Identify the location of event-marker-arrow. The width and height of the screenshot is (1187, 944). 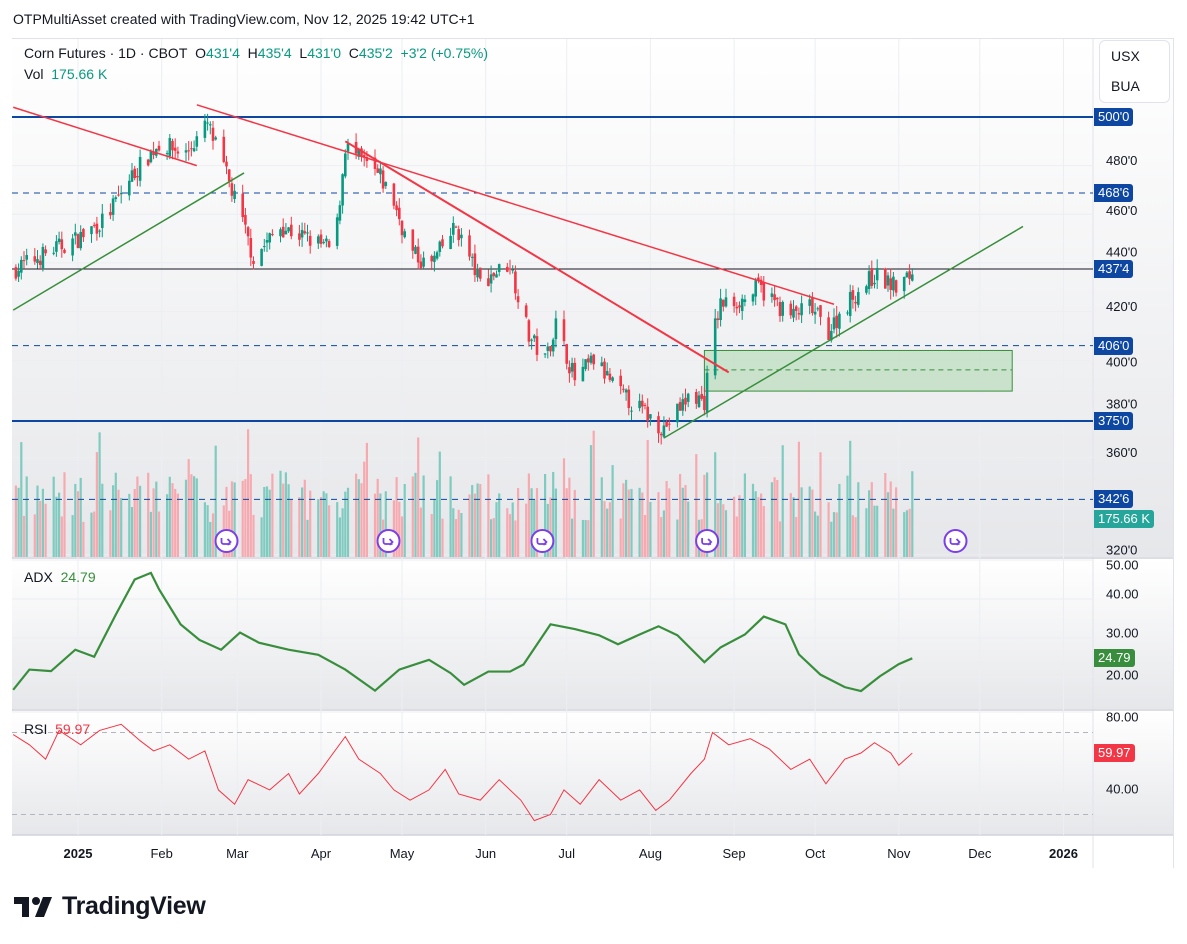
(707, 542).